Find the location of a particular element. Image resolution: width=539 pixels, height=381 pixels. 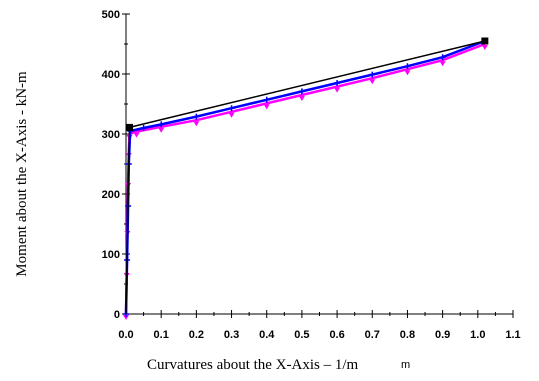

x-tick-label: 0.3 is located at coordinates (231, 335).